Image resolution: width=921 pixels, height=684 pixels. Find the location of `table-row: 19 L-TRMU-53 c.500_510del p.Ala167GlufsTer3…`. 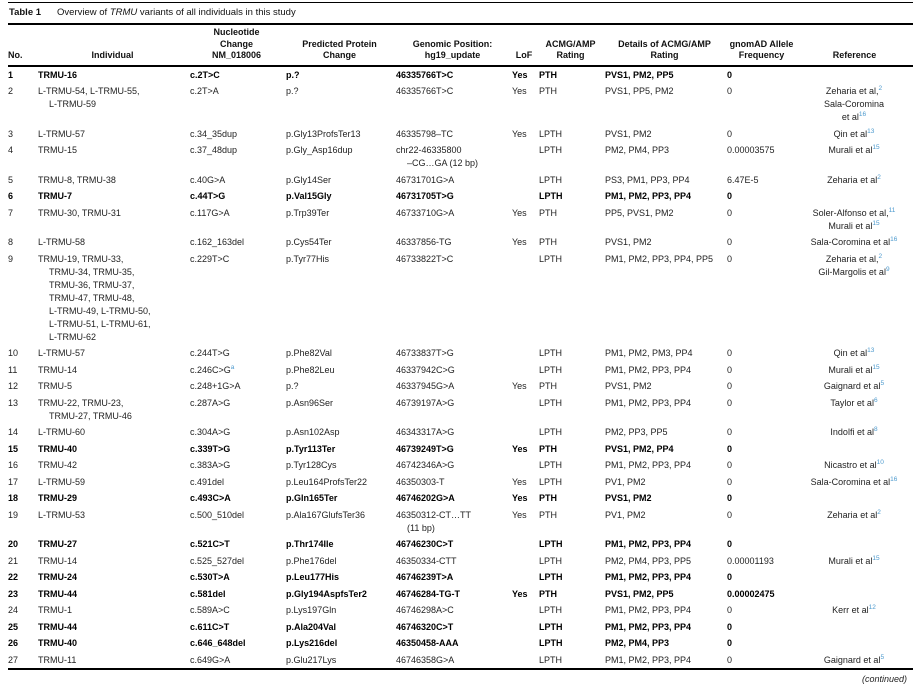

table-row: 19 L-TRMU-53 c.500_510del p.Ala167GlufsTer3… is located at coordinates (460, 522).